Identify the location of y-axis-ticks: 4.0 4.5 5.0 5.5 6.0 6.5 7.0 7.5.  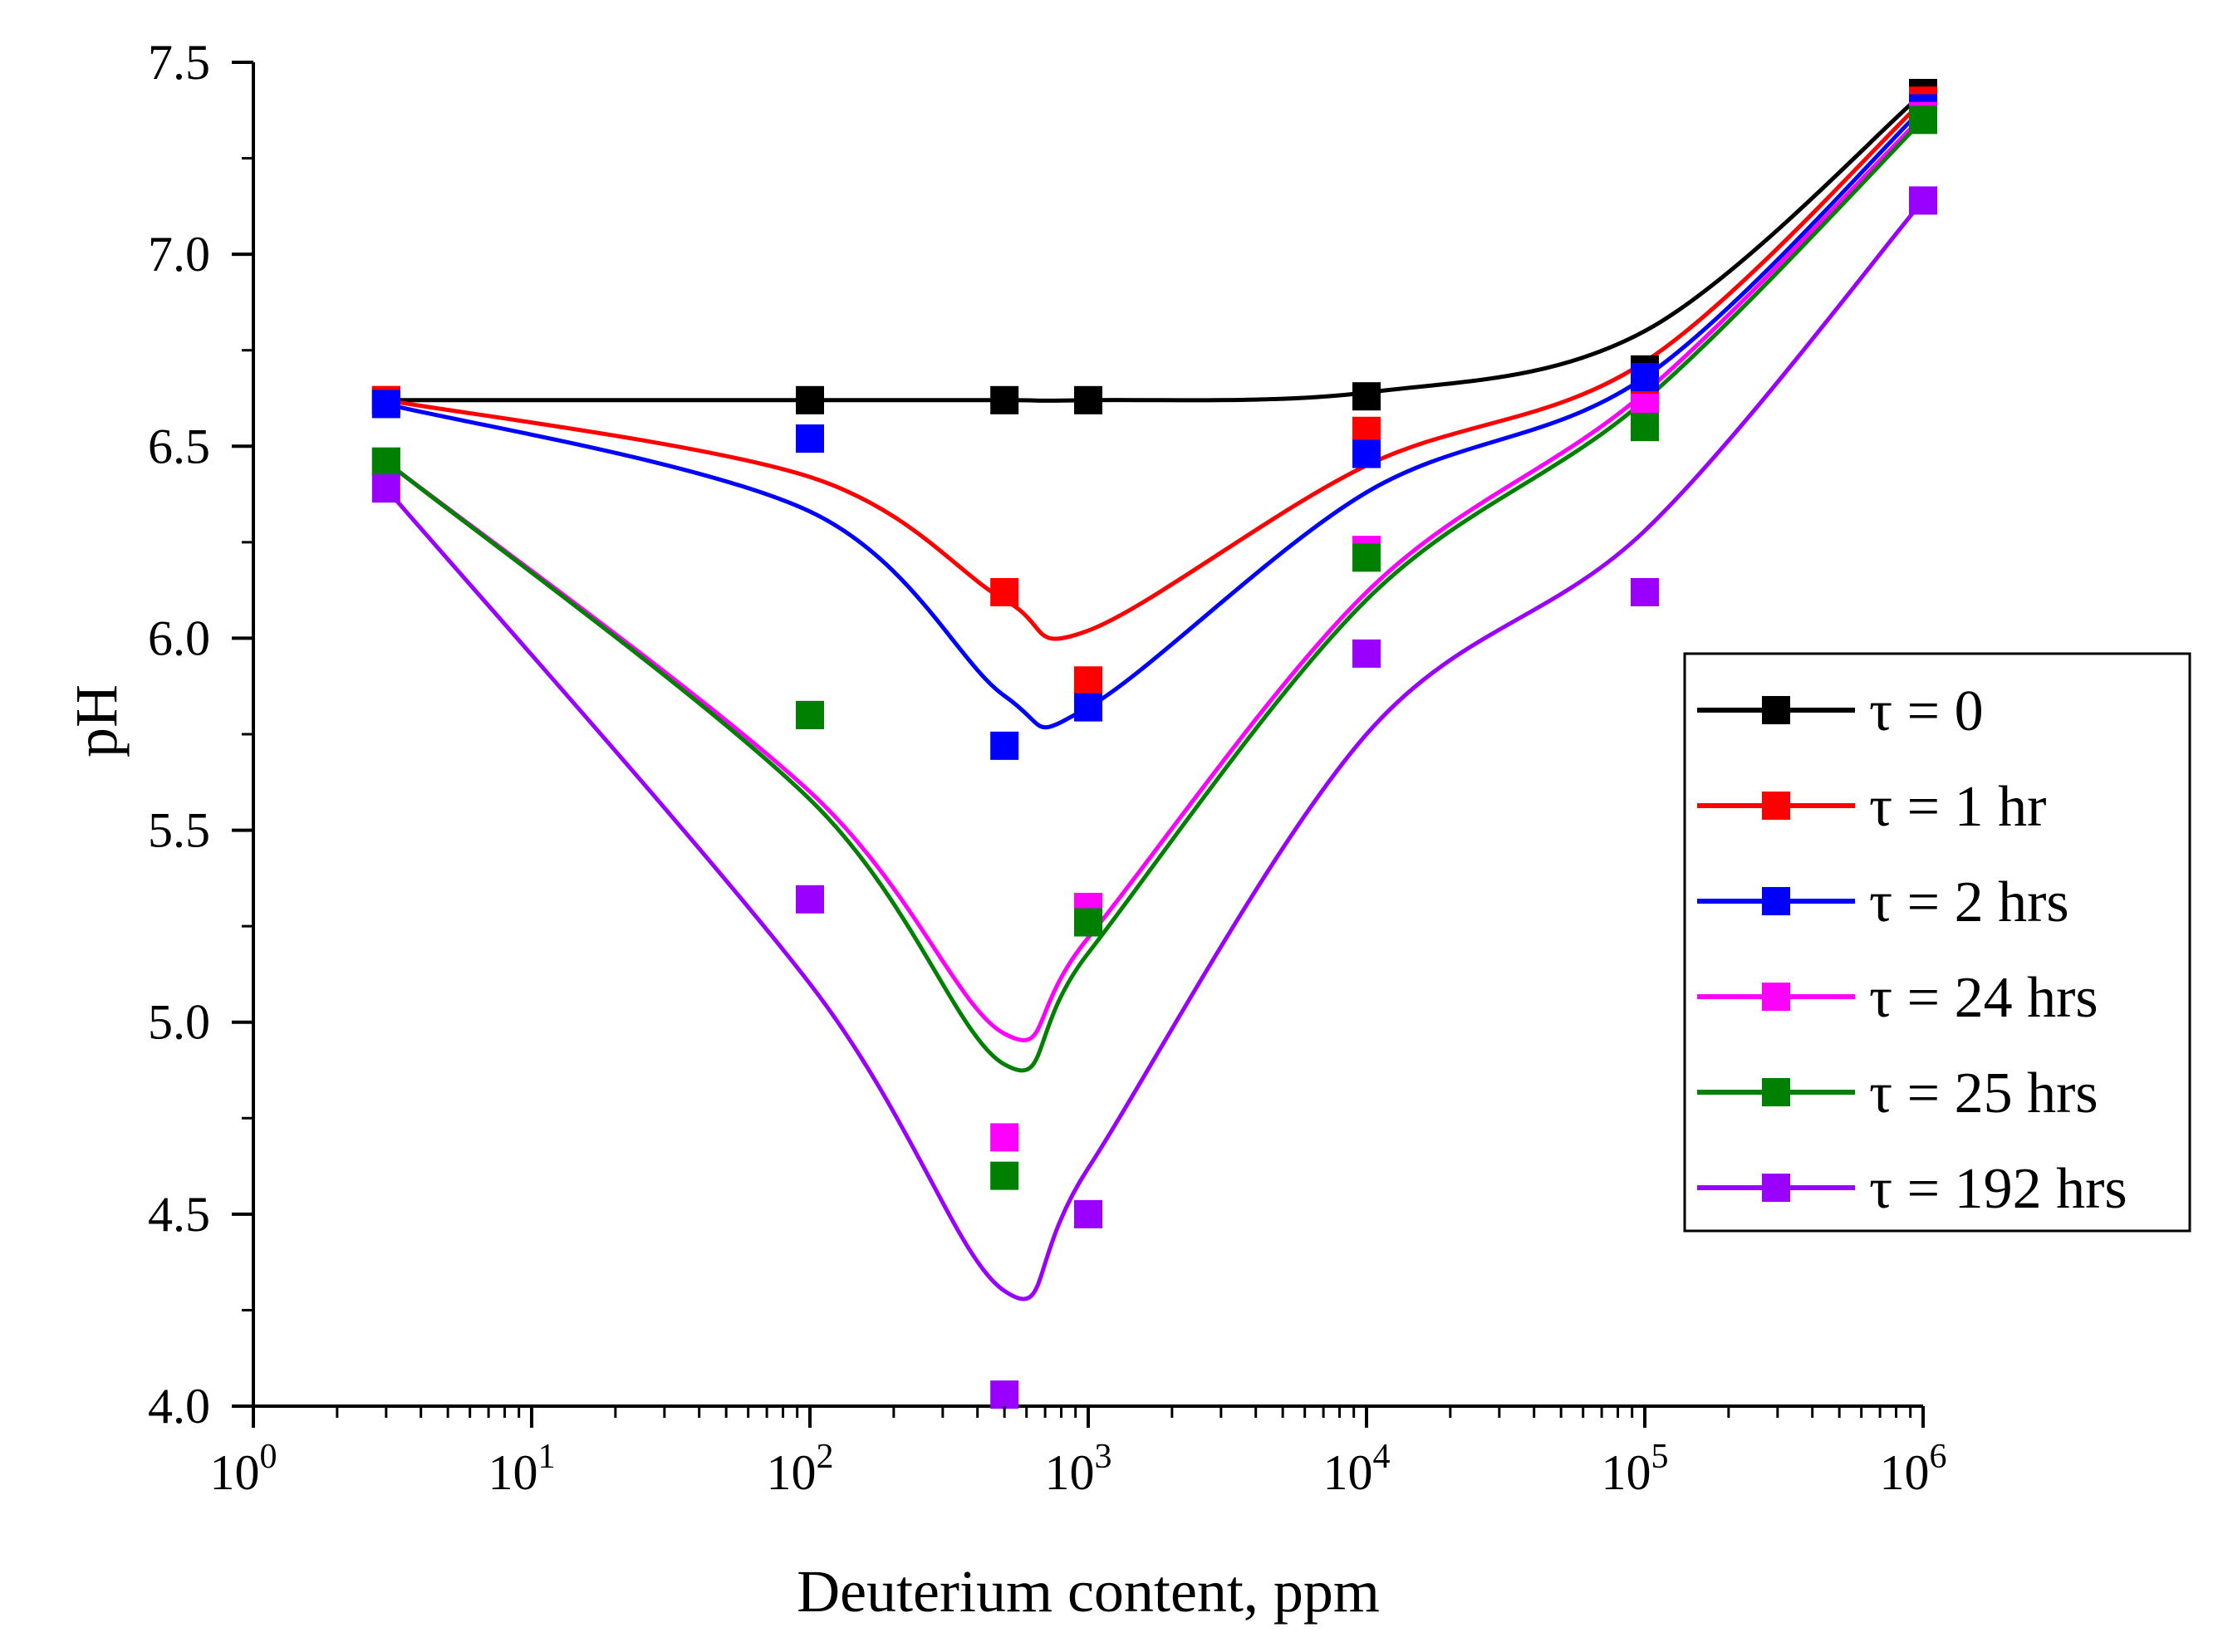
(200, 734).